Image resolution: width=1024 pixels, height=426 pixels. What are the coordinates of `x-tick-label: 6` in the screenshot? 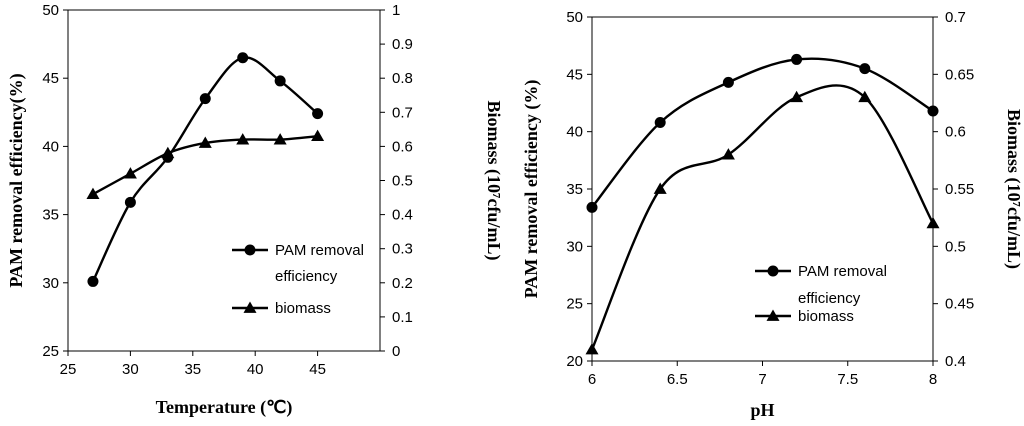 It's located at (592, 379).